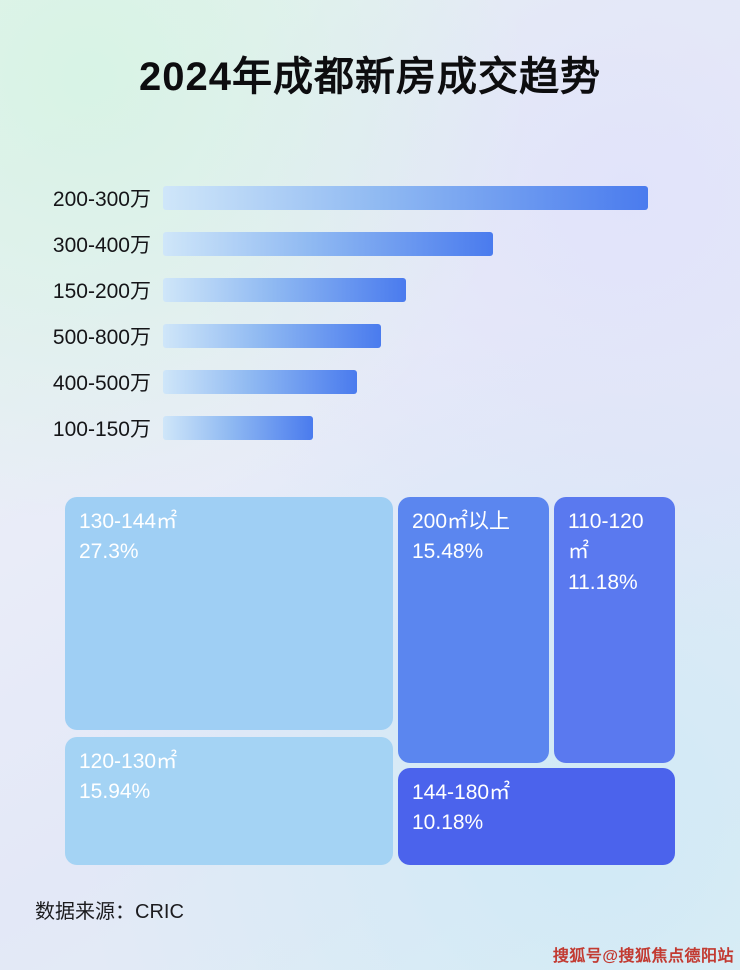 The image size is (740, 970). I want to click on treemap-percent: 10.18%, so click(448, 823).